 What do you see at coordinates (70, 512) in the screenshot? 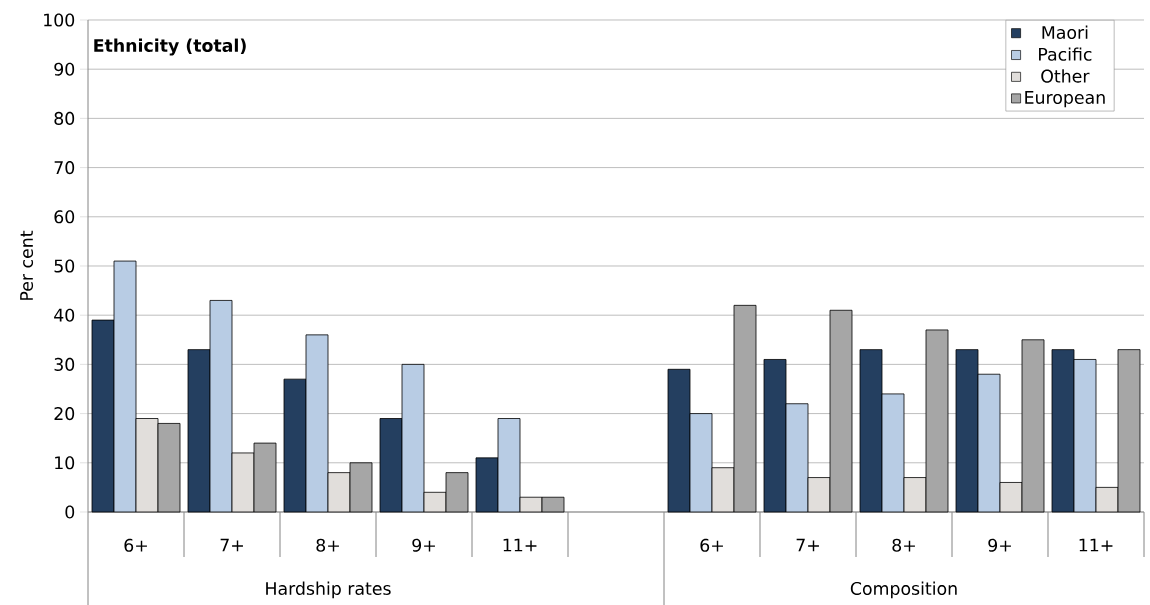
I see `y-tick-label: 0` at bounding box center [70, 512].